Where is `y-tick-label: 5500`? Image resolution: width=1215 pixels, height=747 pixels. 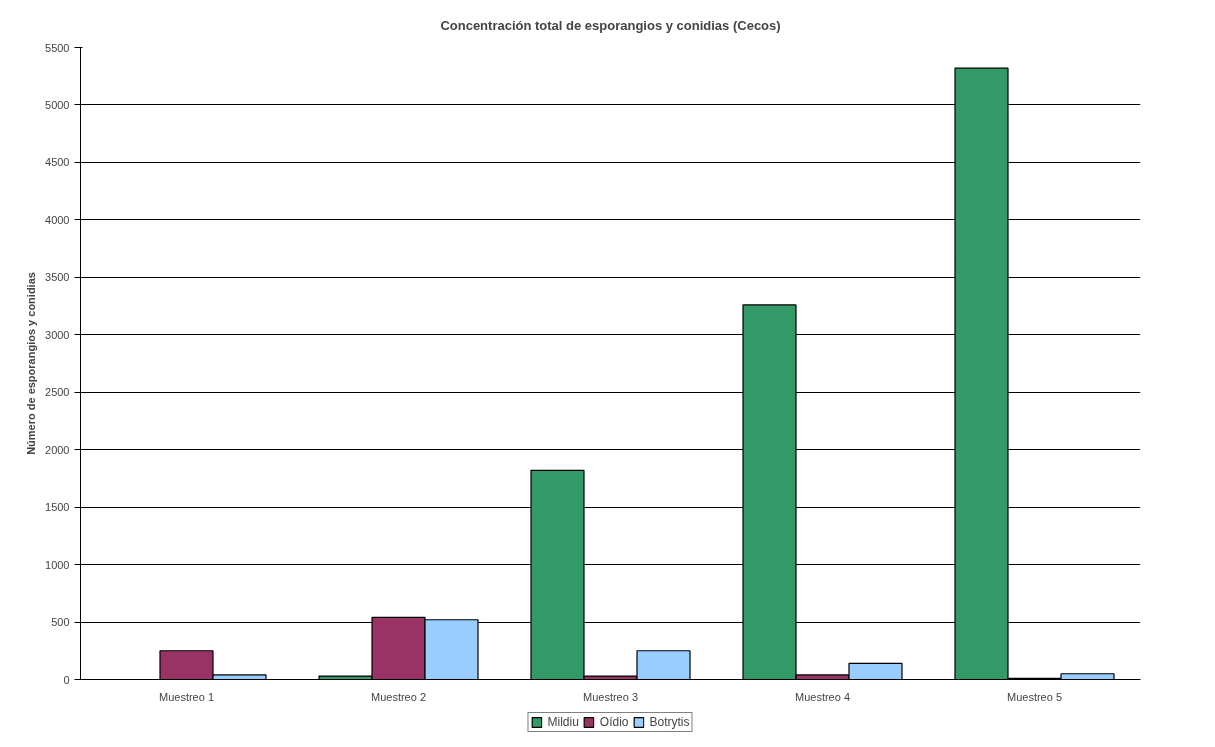 y-tick-label: 5500 is located at coordinates (57, 47).